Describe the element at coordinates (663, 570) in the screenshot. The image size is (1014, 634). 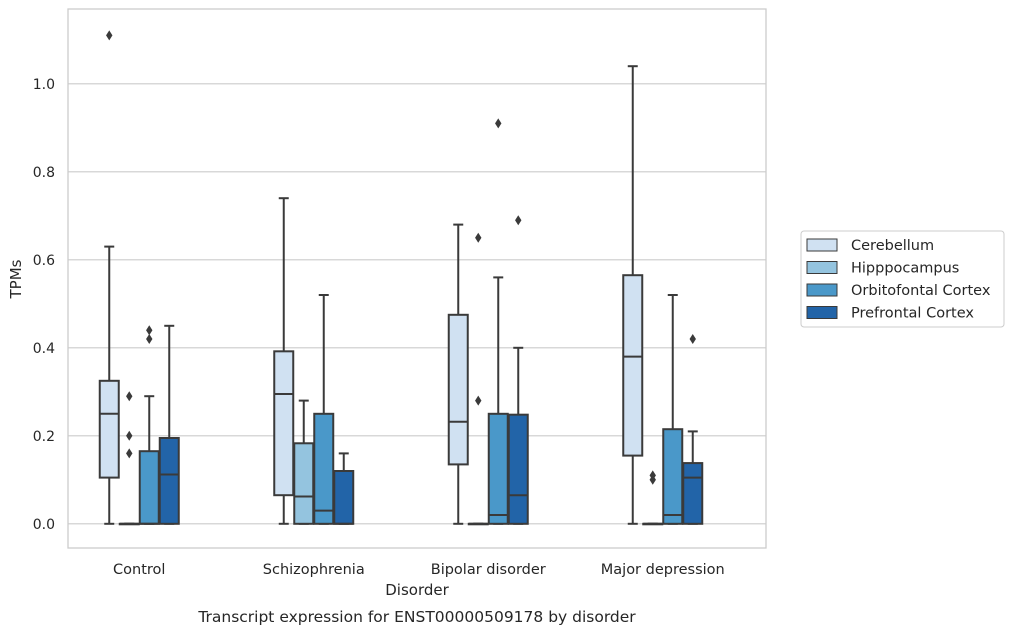
I see `x-tick-label: Major depression` at that location.